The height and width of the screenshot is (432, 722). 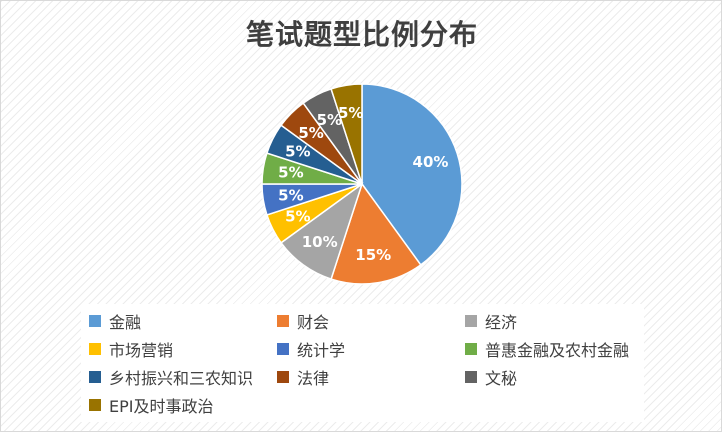 I want to click on slice-data-label-0: 40%, so click(x=431, y=162).